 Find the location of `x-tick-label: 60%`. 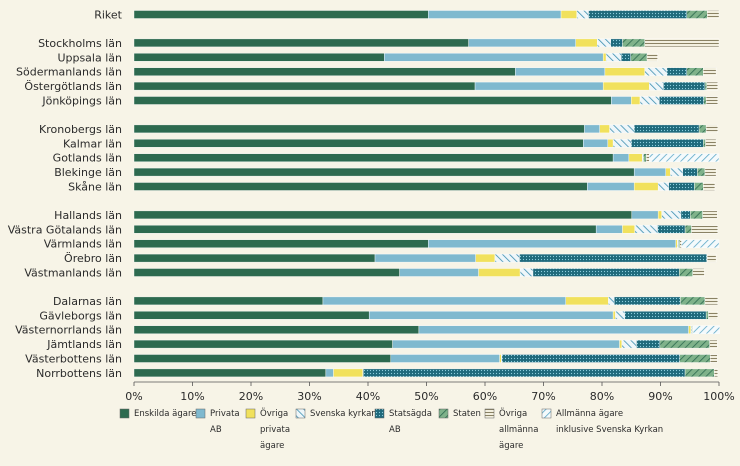

x-tick-label: 60% is located at coordinates (485, 396).